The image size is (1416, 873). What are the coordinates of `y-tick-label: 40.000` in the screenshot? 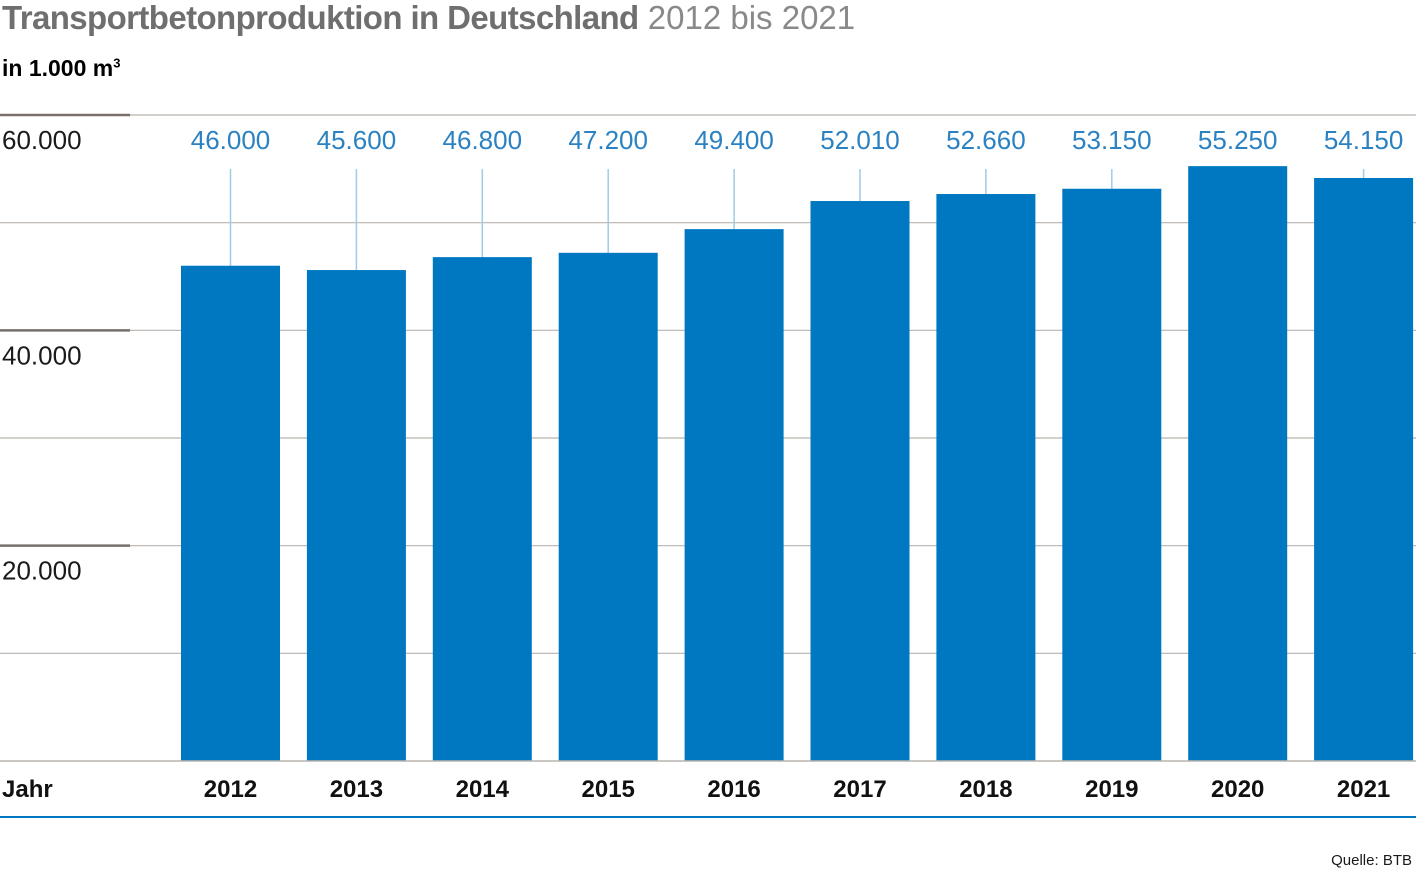 It's located at (42, 355).